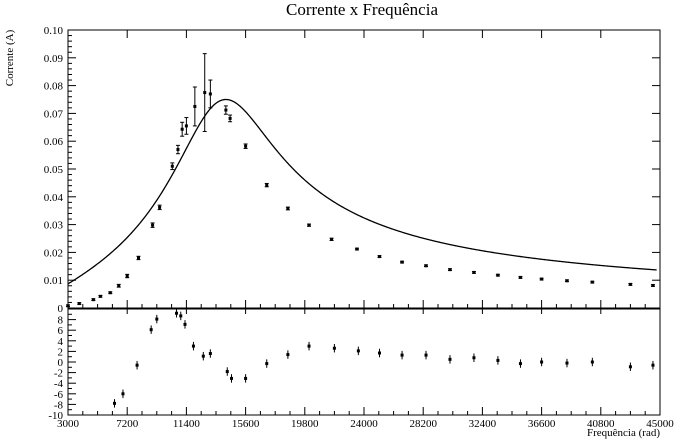 This screenshot has width=680, height=441. What do you see at coordinates (59, 384) in the screenshot?
I see `residual-y-tick-label: -4` at bounding box center [59, 384].